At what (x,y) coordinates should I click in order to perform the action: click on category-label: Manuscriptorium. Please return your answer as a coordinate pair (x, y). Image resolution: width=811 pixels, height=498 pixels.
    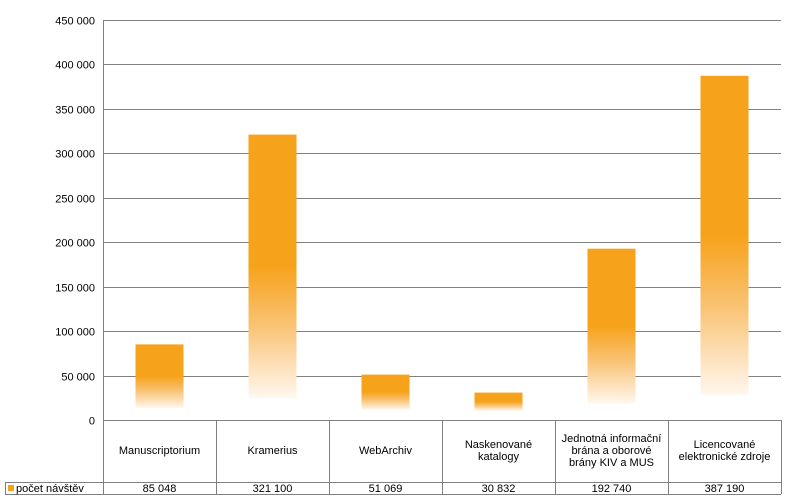
    Looking at the image, I should click on (159, 451).